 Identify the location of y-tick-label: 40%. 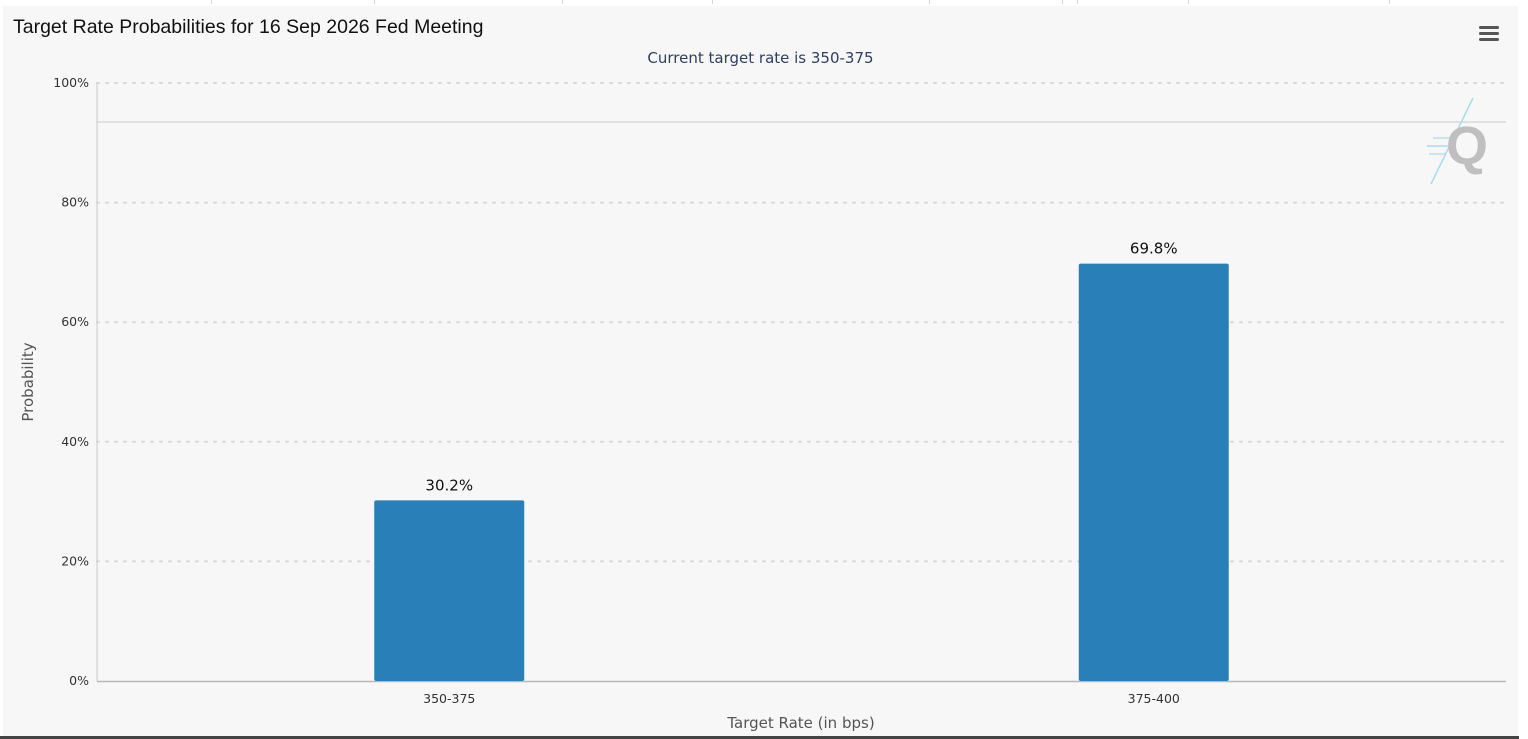
(75, 441).